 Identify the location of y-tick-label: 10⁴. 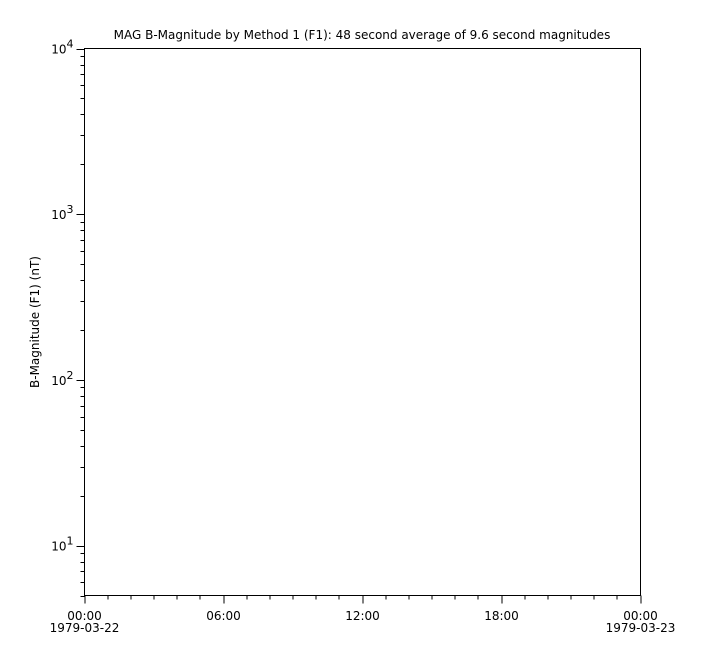
(62, 47).